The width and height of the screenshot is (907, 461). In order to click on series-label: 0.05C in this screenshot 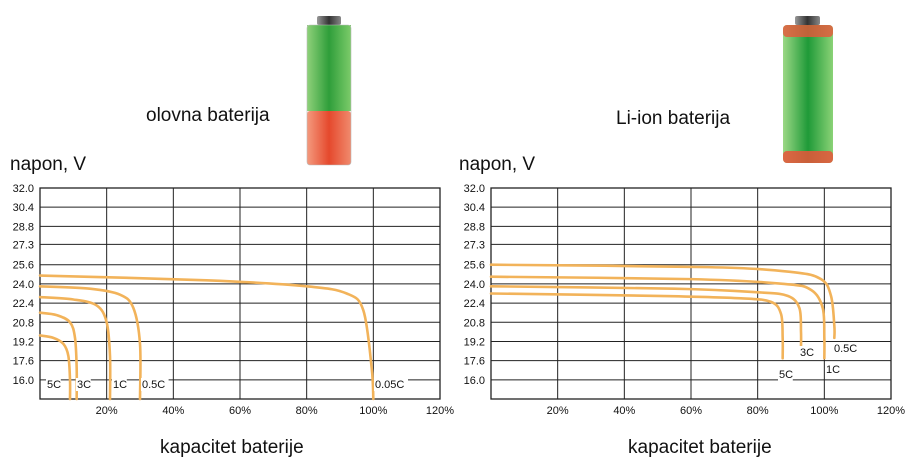, I will do `click(389, 385)`.